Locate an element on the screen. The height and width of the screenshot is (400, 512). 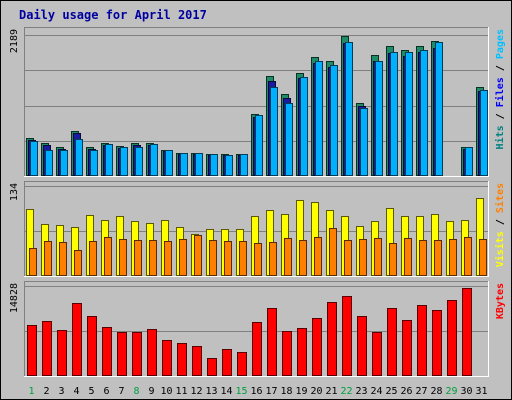
day-label: 10 is located at coordinates (166, 391).